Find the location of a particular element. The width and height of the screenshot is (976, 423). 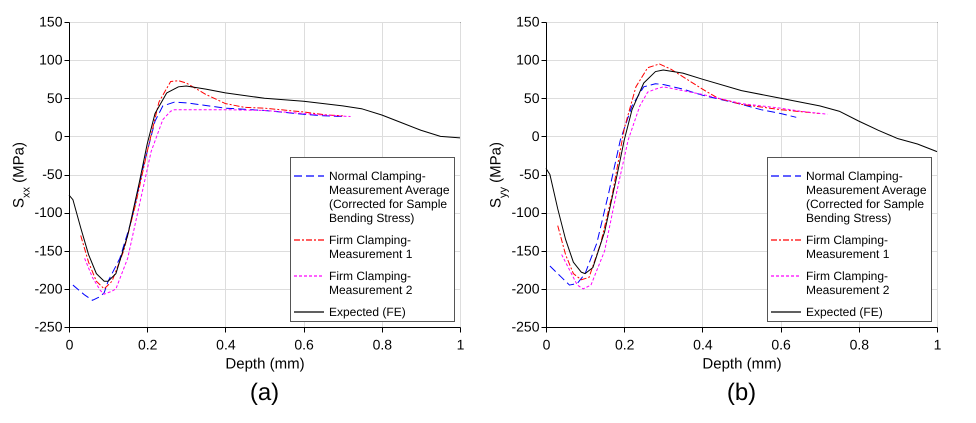

line-series is located at coordinates (673, 184).